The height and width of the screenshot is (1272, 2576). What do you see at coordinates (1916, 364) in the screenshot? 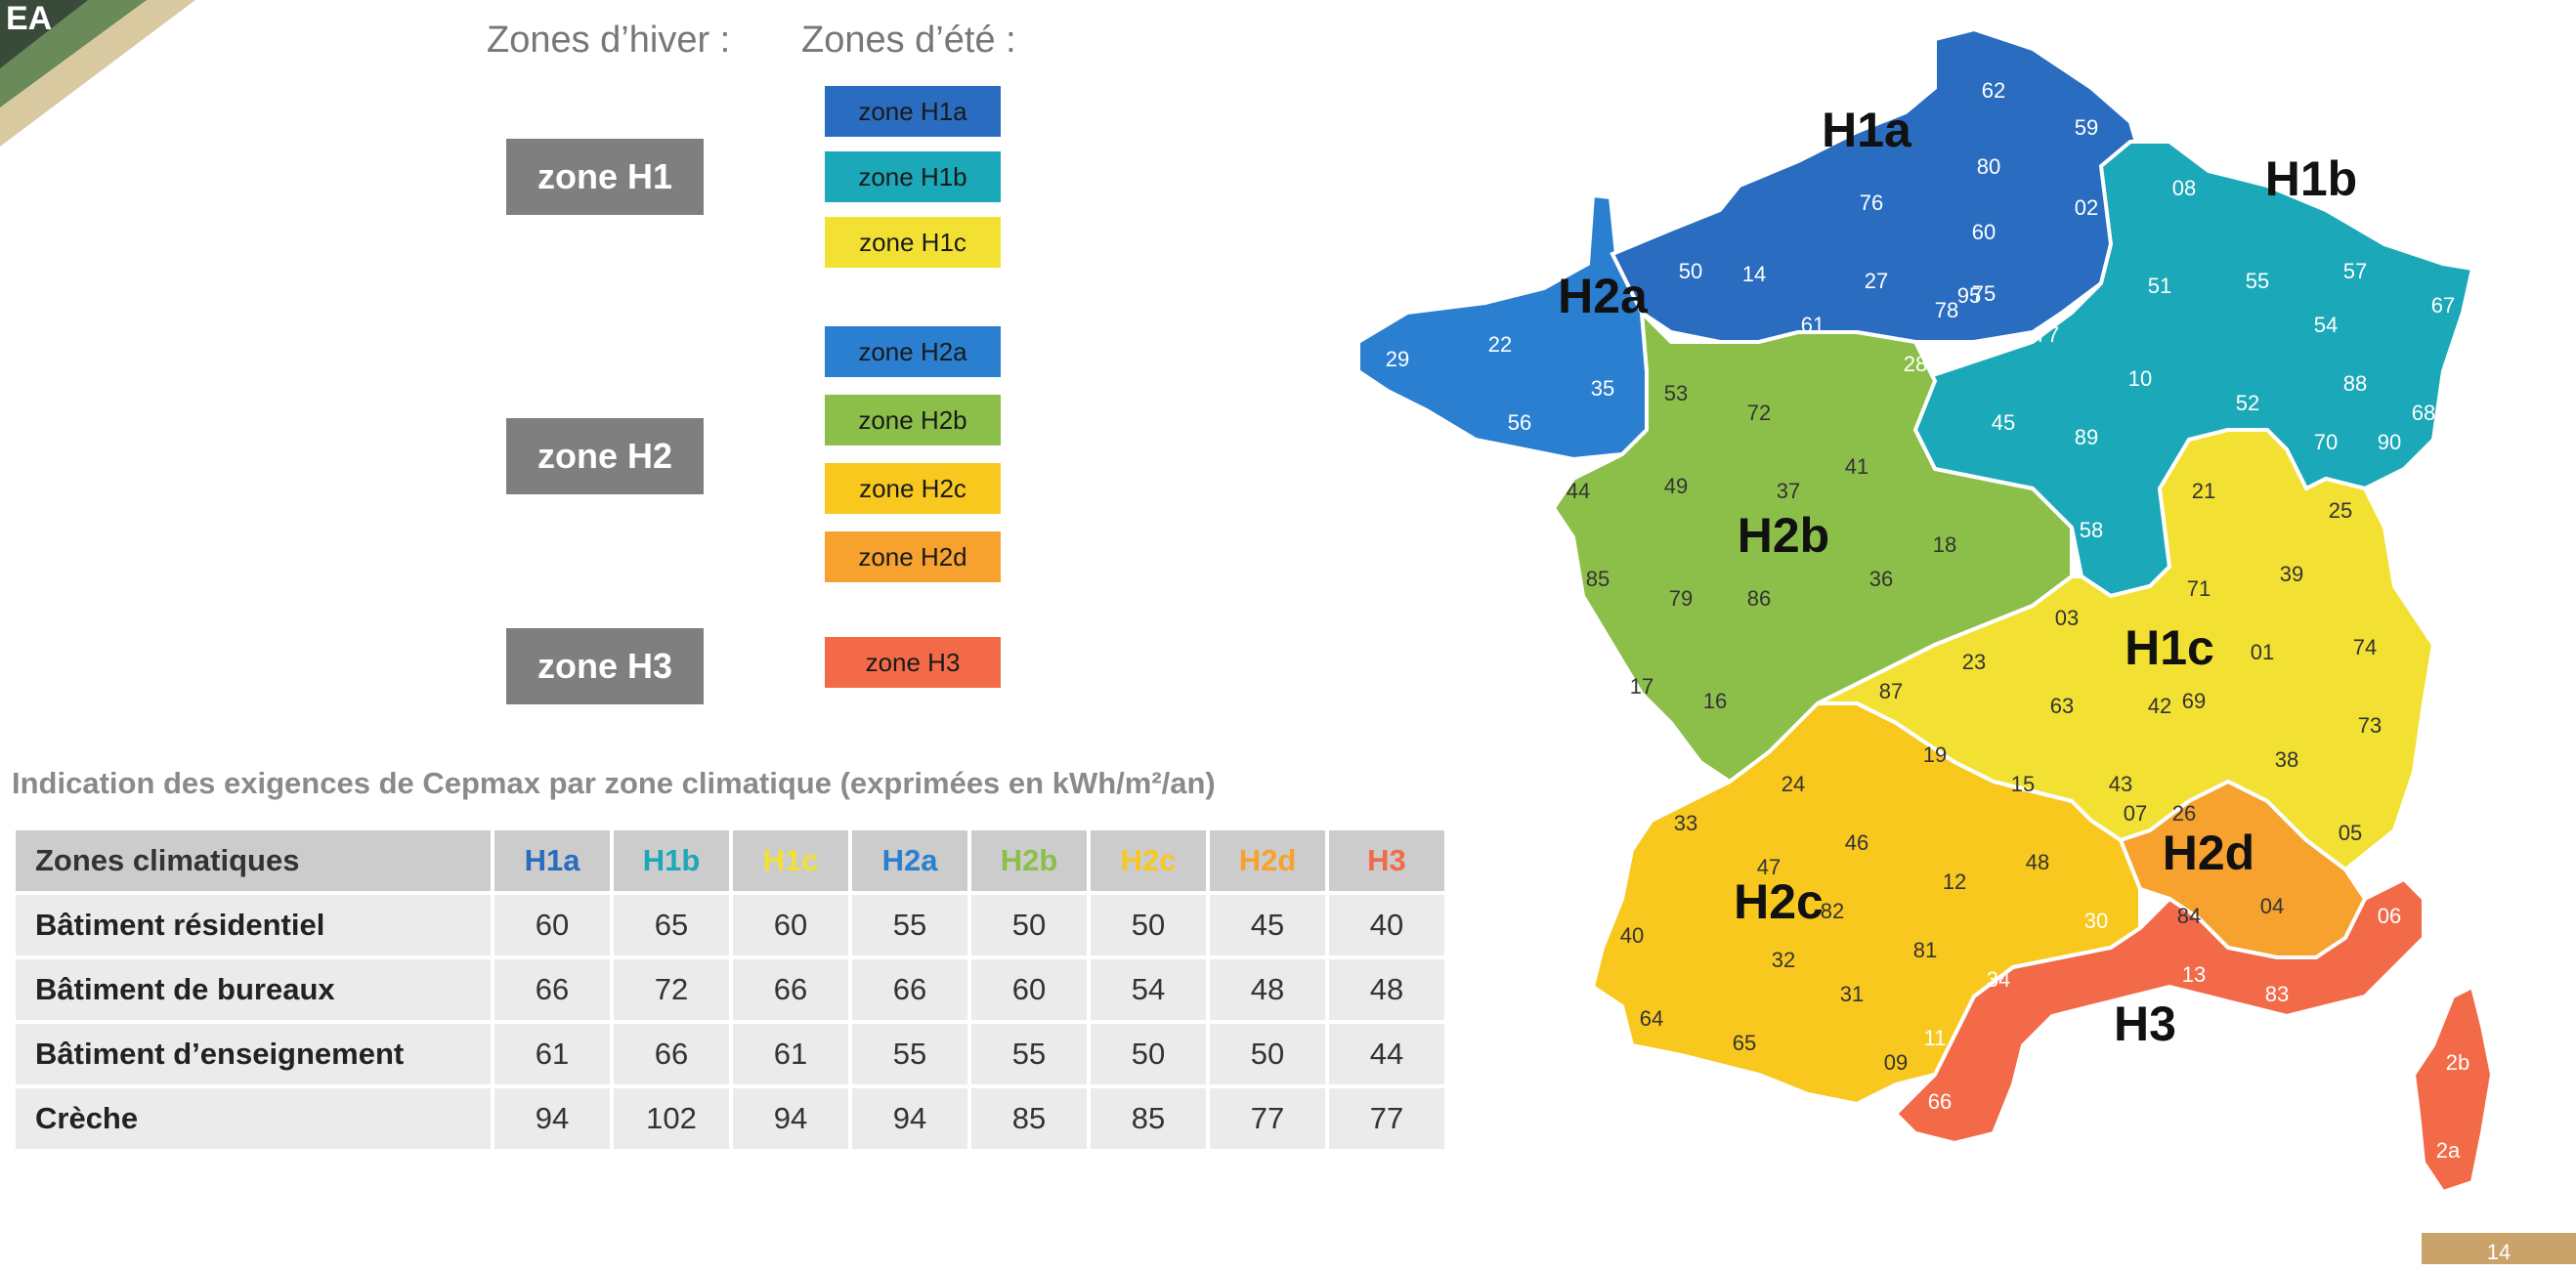
I see `department-label: 28` at bounding box center [1916, 364].